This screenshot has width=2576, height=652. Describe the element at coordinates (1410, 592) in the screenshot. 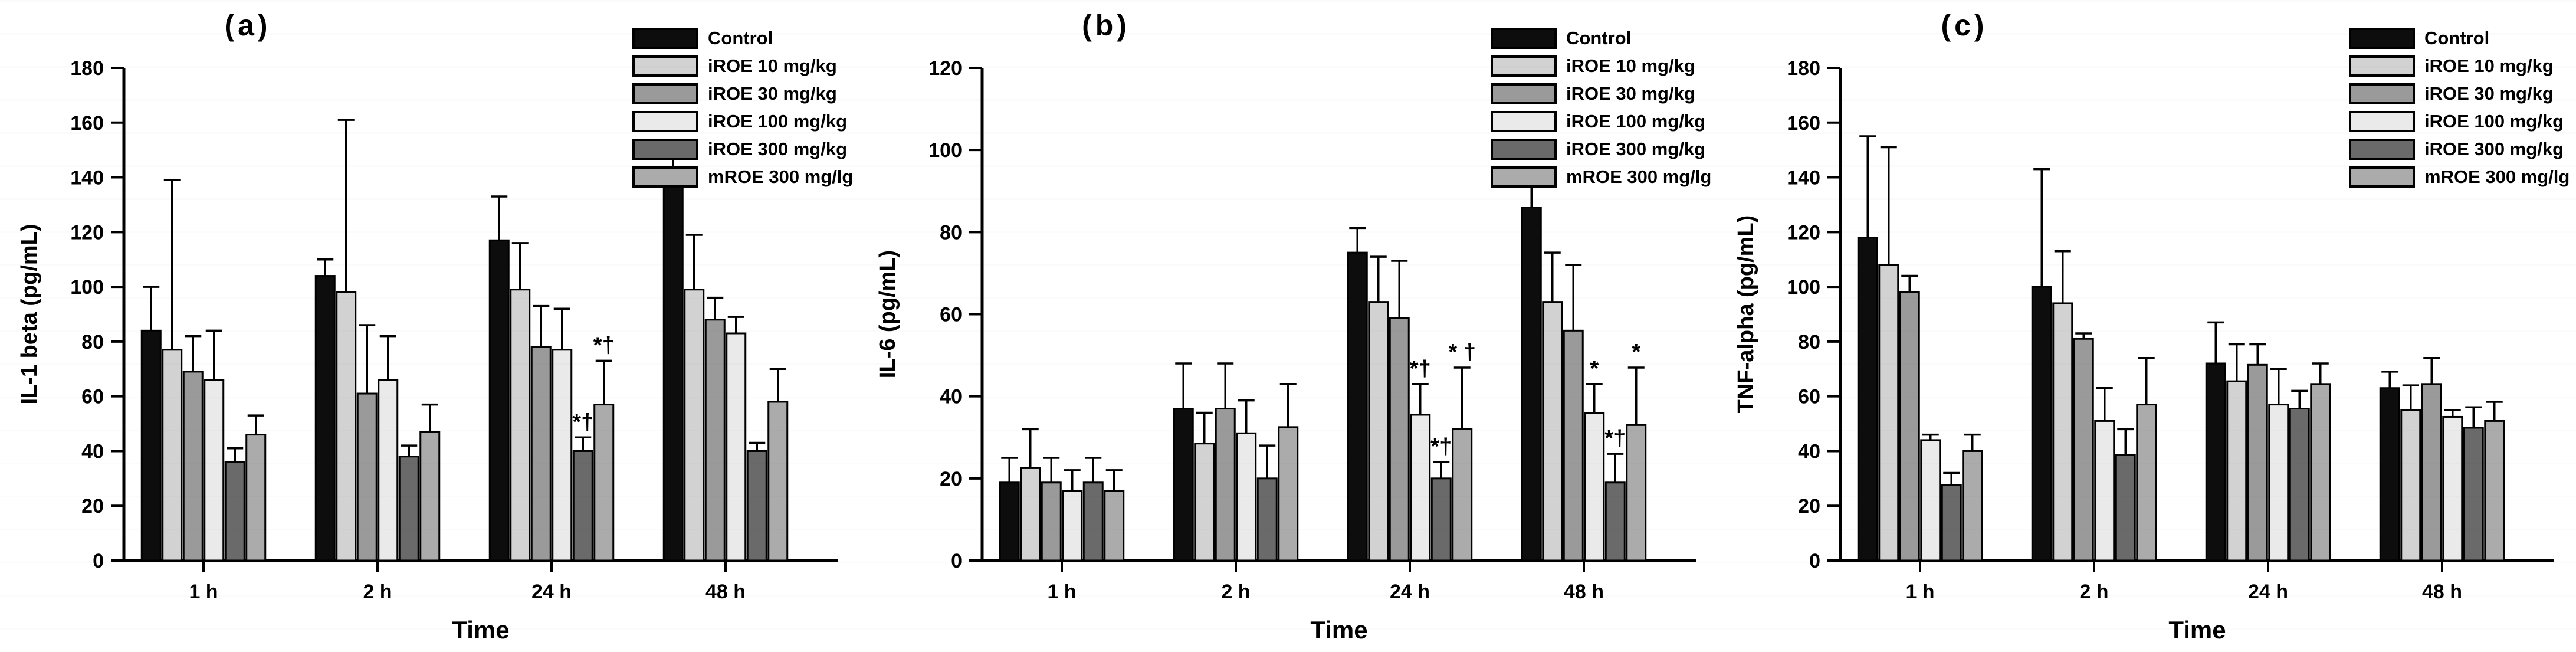

I see `x-tick-label: 24 h` at that location.